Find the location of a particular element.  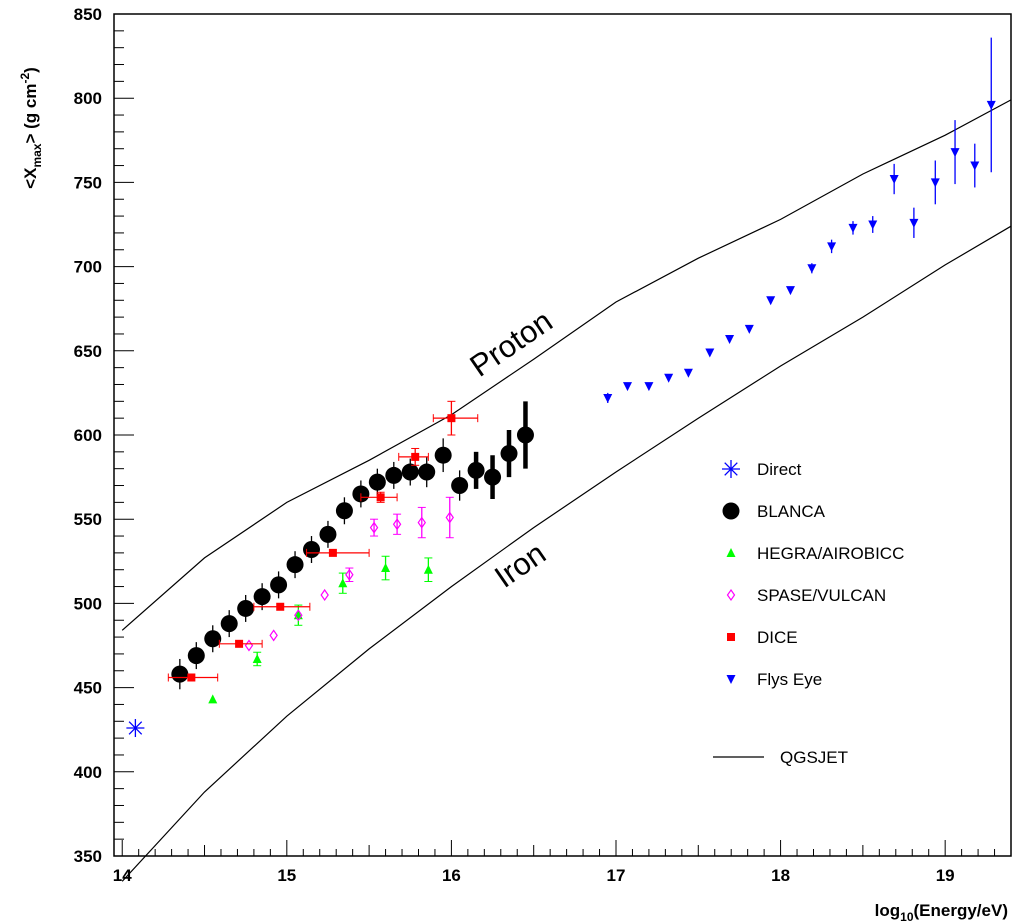

y-axis-title-close: > (g cm is located at coordinates (30, 114).